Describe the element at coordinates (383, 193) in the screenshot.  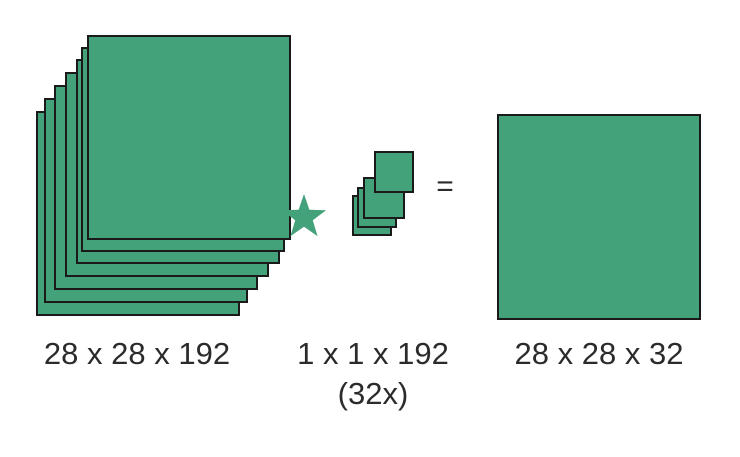
I see `filter-stack` at that location.